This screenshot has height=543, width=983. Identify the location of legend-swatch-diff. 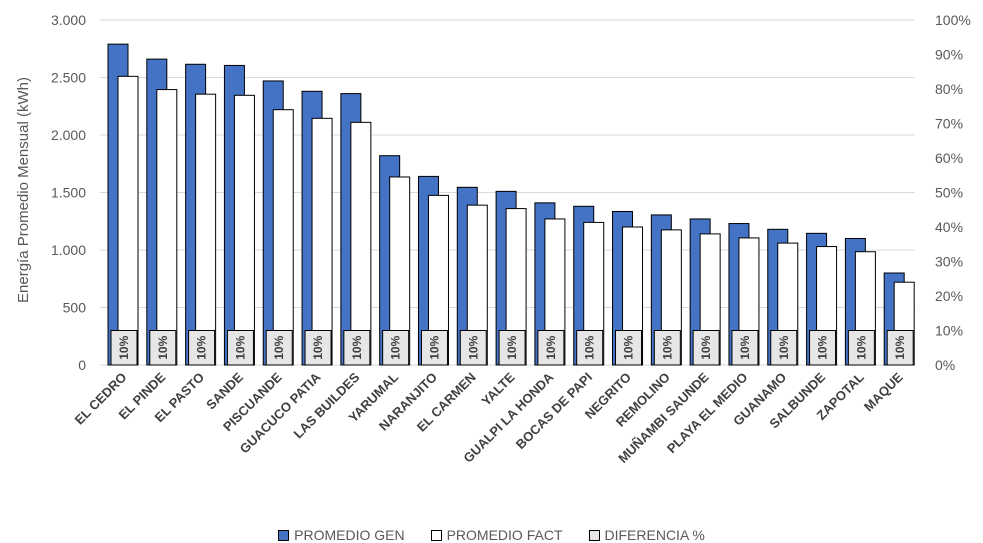
(594, 535).